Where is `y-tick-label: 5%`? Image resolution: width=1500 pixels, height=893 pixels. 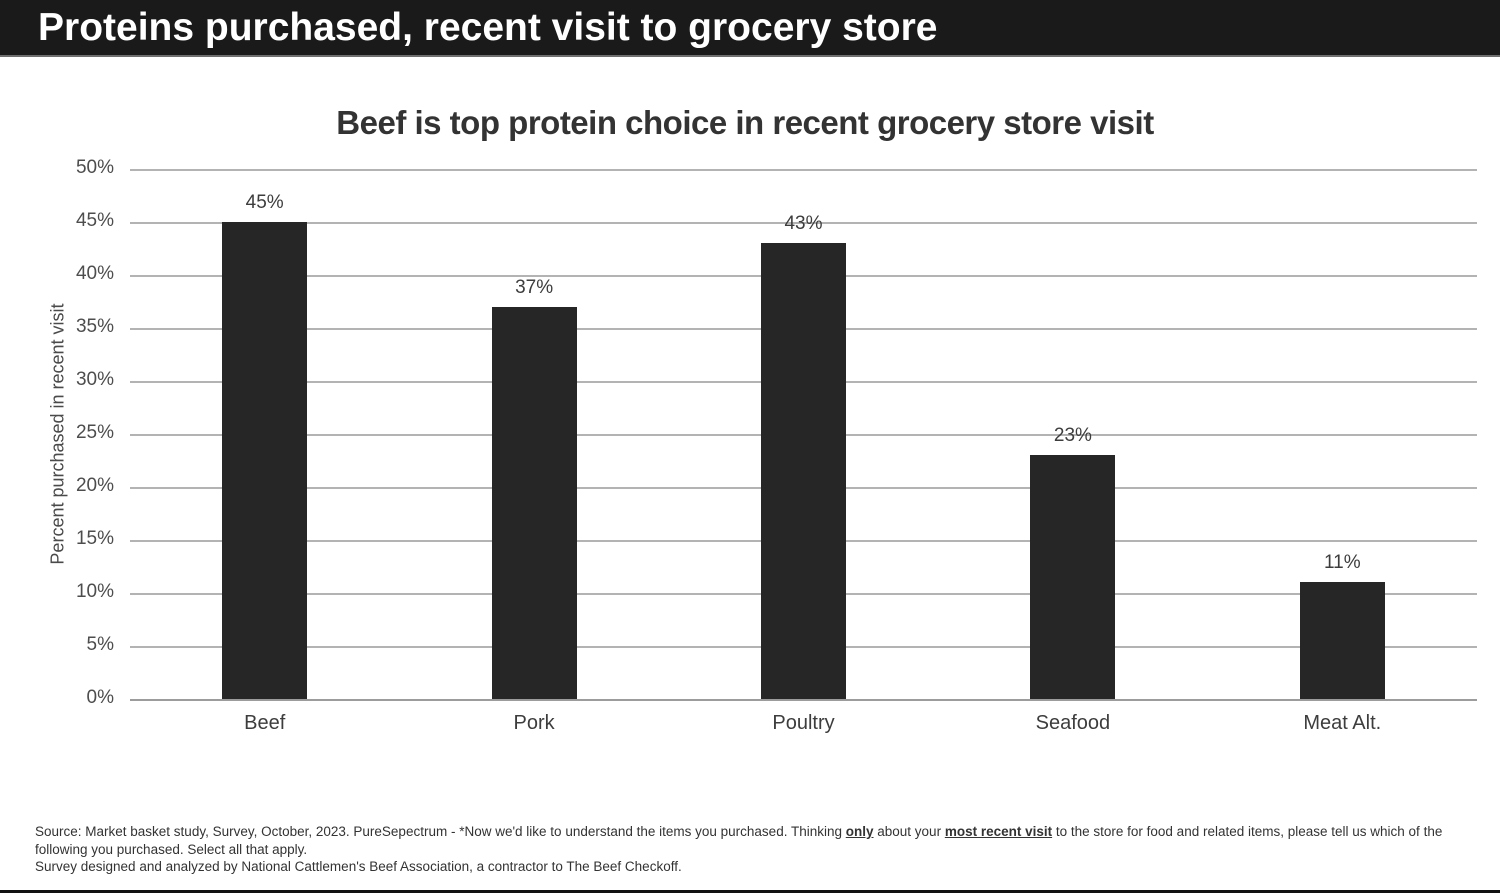
y-tick-label: 5% is located at coordinates (100, 644).